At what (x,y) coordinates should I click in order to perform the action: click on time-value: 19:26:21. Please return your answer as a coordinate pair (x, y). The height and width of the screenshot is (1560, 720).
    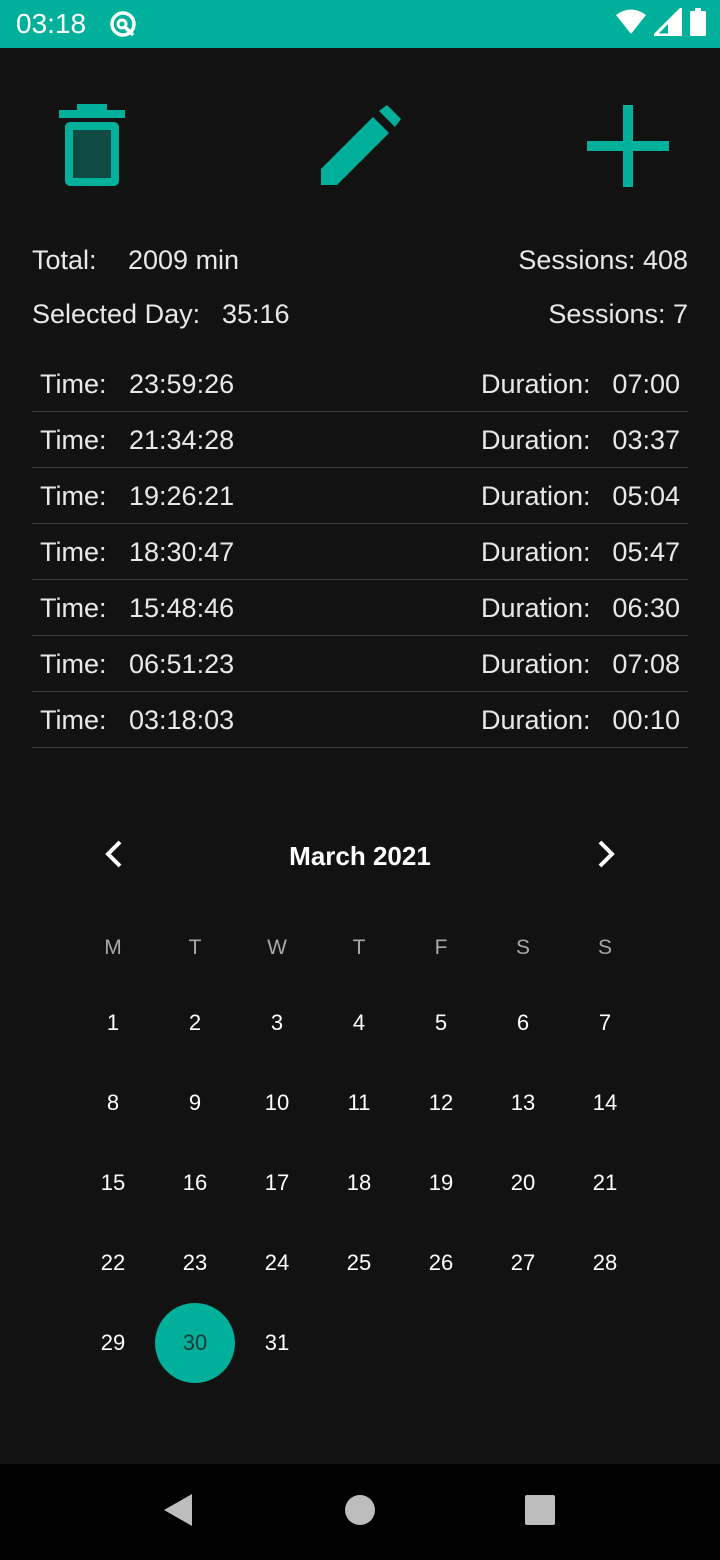
    Looking at the image, I should click on (182, 496).